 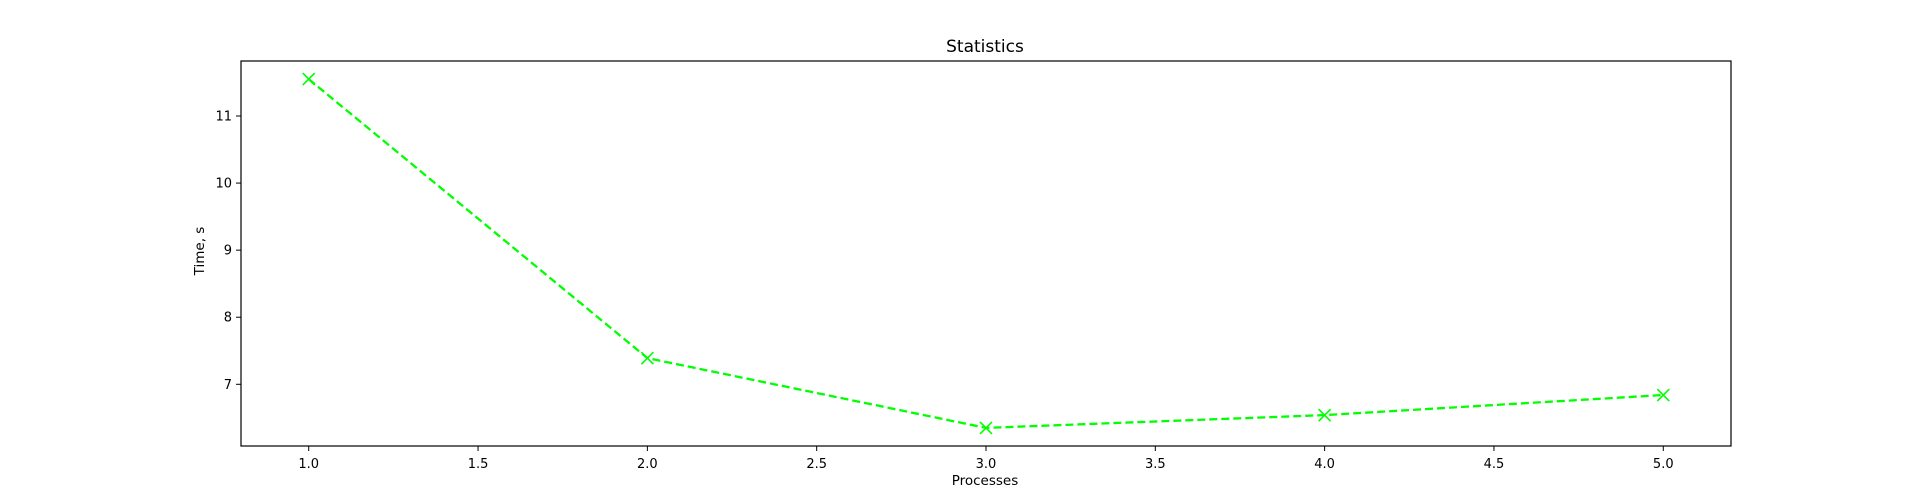 I want to click on x-tick-label: 5.0, so click(x=1663, y=464).